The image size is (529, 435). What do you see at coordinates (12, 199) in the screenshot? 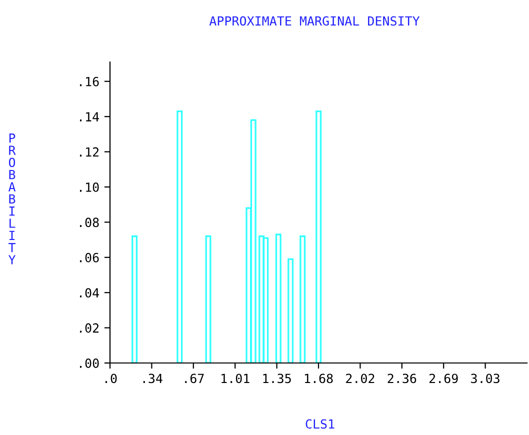
I see `text: PROBABILITY` at bounding box center [12, 199].